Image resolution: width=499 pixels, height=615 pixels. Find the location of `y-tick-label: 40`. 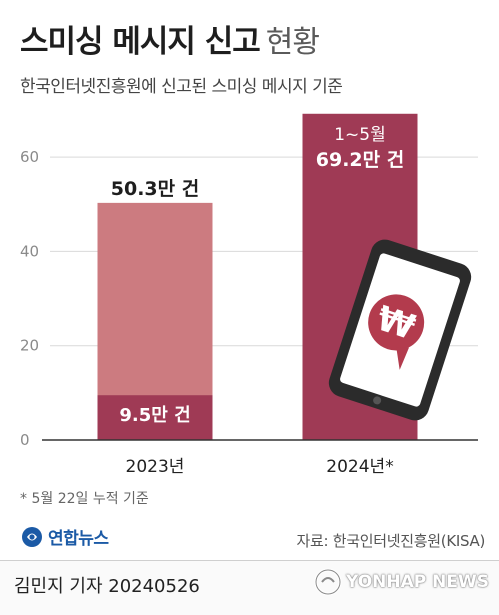

y-tick-label: 40 is located at coordinates (29, 251).